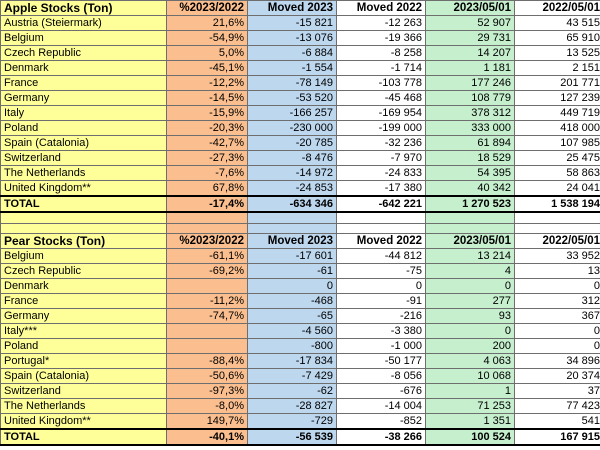  I want to click on pear-table-row: Denmark 0 0 0 0, so click(300, 286).